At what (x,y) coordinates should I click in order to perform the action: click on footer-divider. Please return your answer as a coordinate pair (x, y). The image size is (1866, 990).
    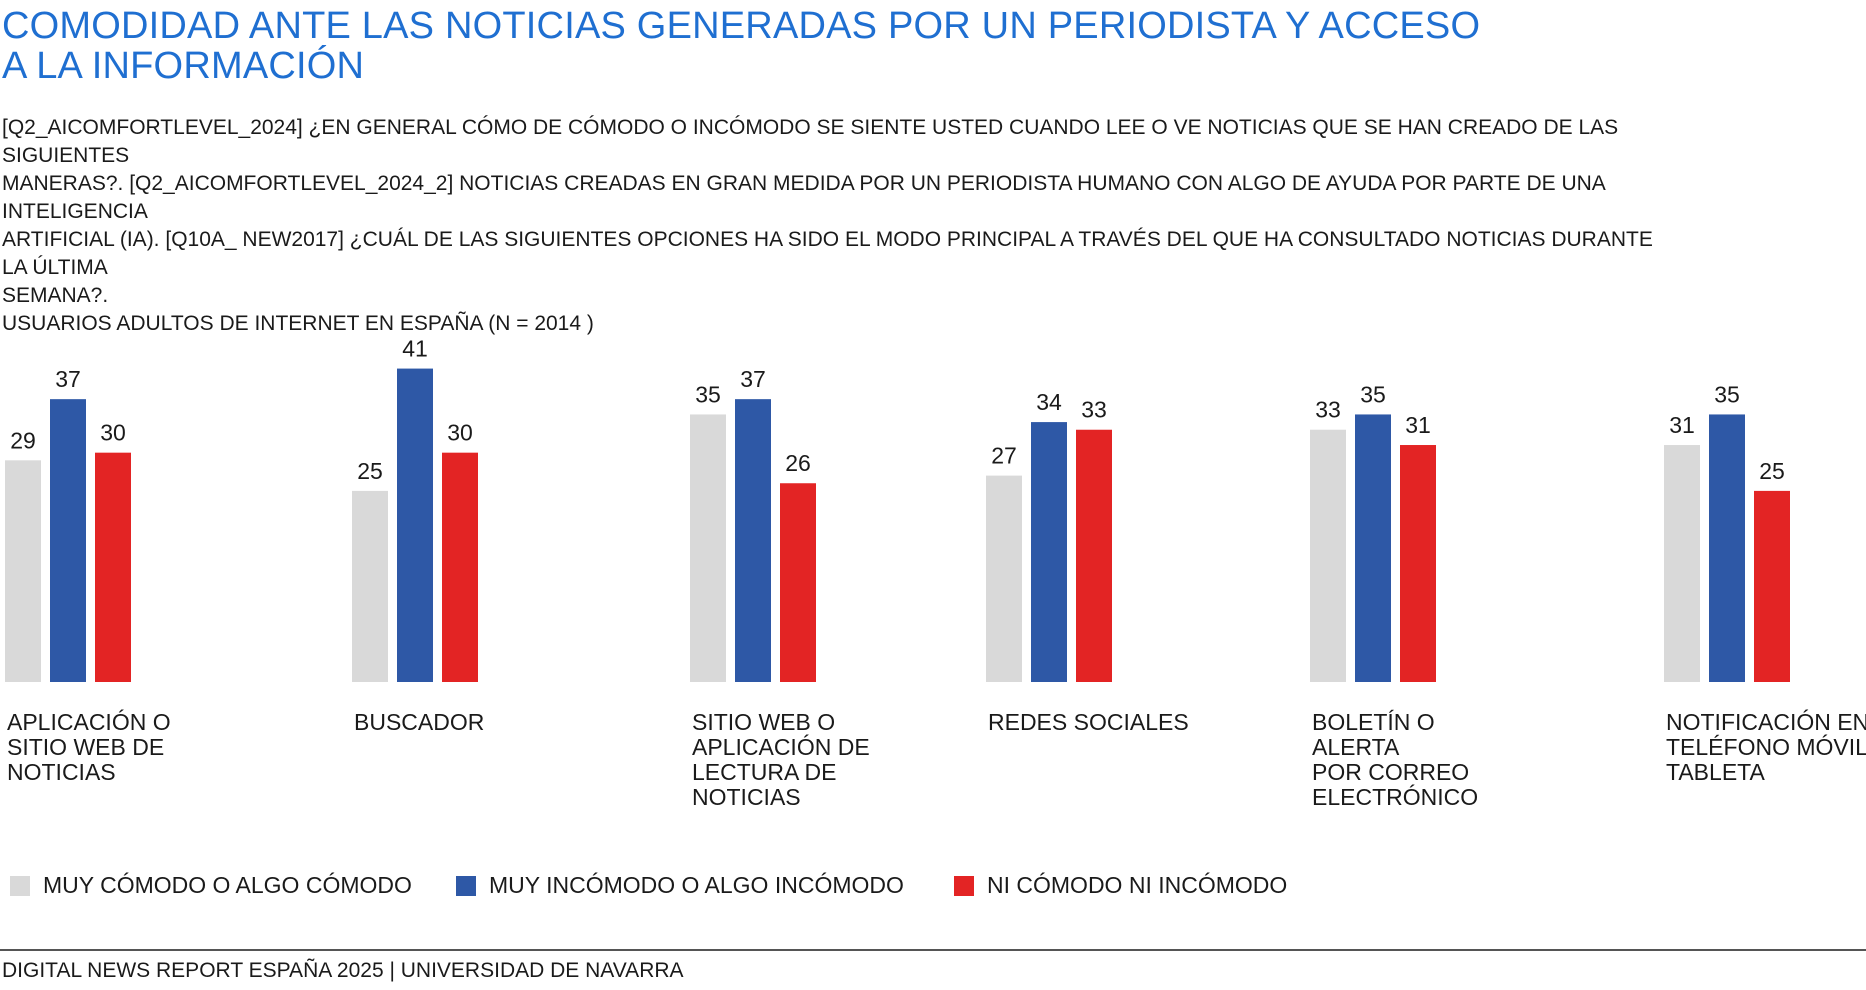
    Looking at the image, I should click on (933, 950).